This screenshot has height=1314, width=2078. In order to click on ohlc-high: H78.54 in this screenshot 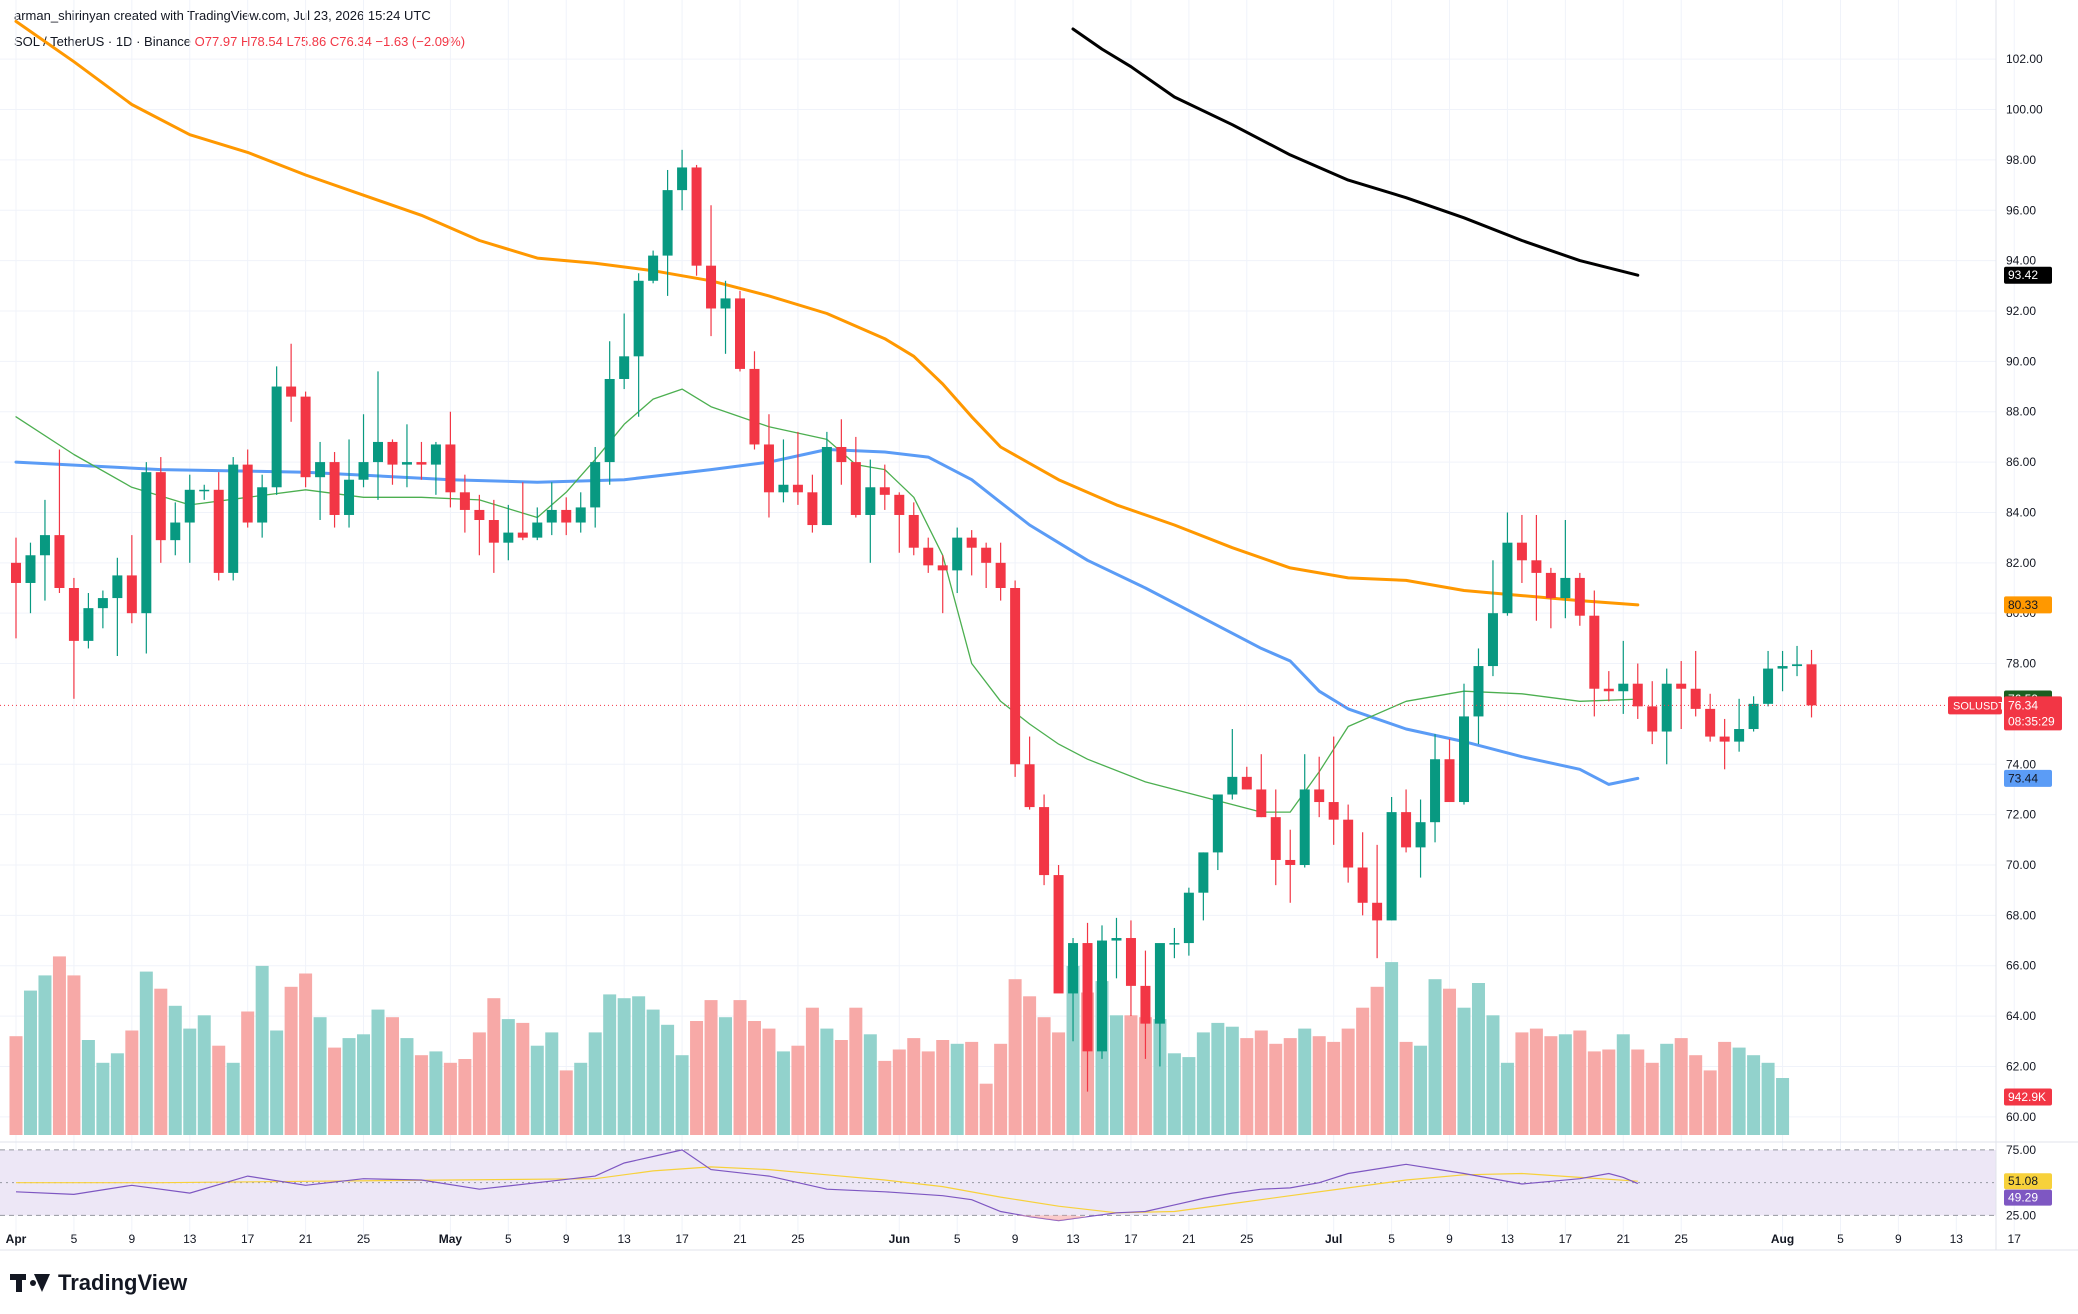, I will do `click(261, 41)`.